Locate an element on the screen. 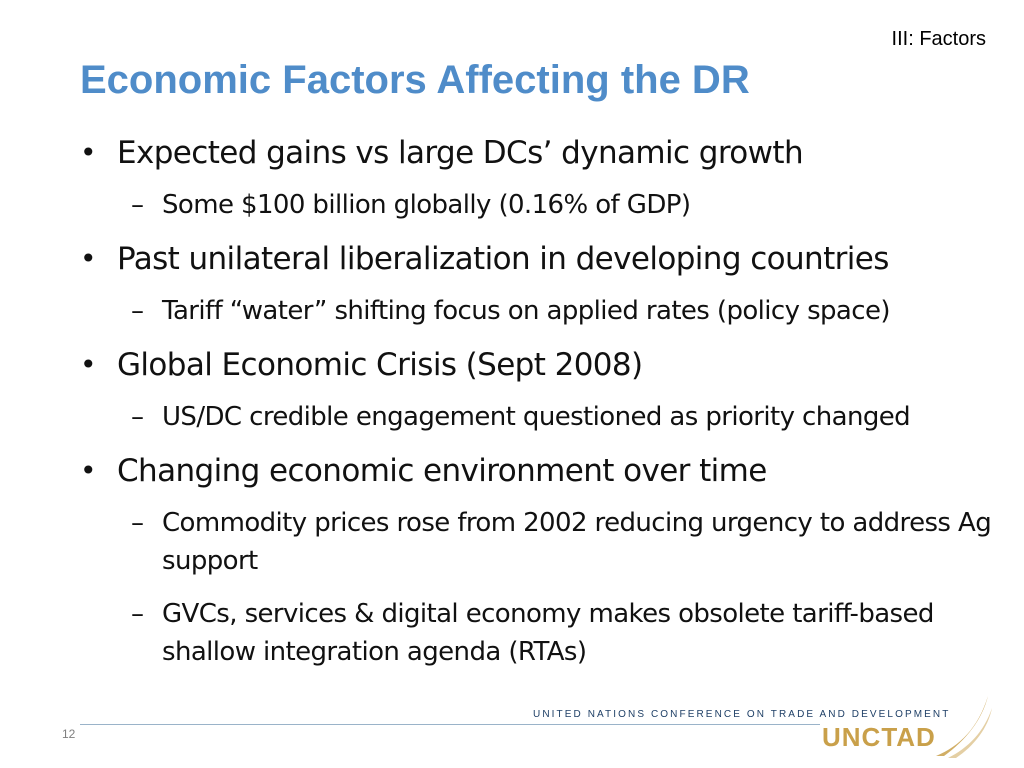  bullet-item: • Global Economic Crisis (Sept 2008) is located at coordinates (547, 365).